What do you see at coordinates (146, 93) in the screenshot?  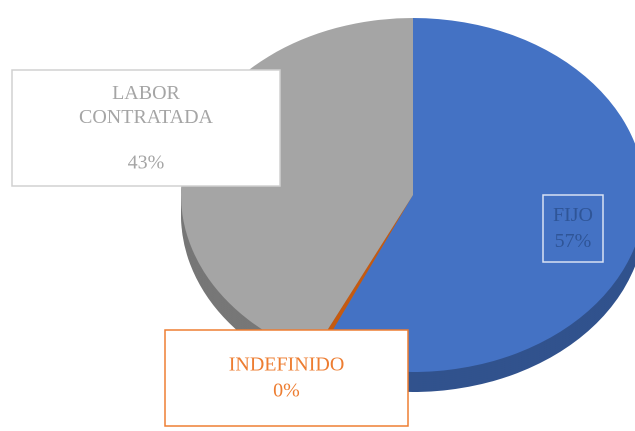 I see `label-word: LABOR` at bounding box center [146, 93].